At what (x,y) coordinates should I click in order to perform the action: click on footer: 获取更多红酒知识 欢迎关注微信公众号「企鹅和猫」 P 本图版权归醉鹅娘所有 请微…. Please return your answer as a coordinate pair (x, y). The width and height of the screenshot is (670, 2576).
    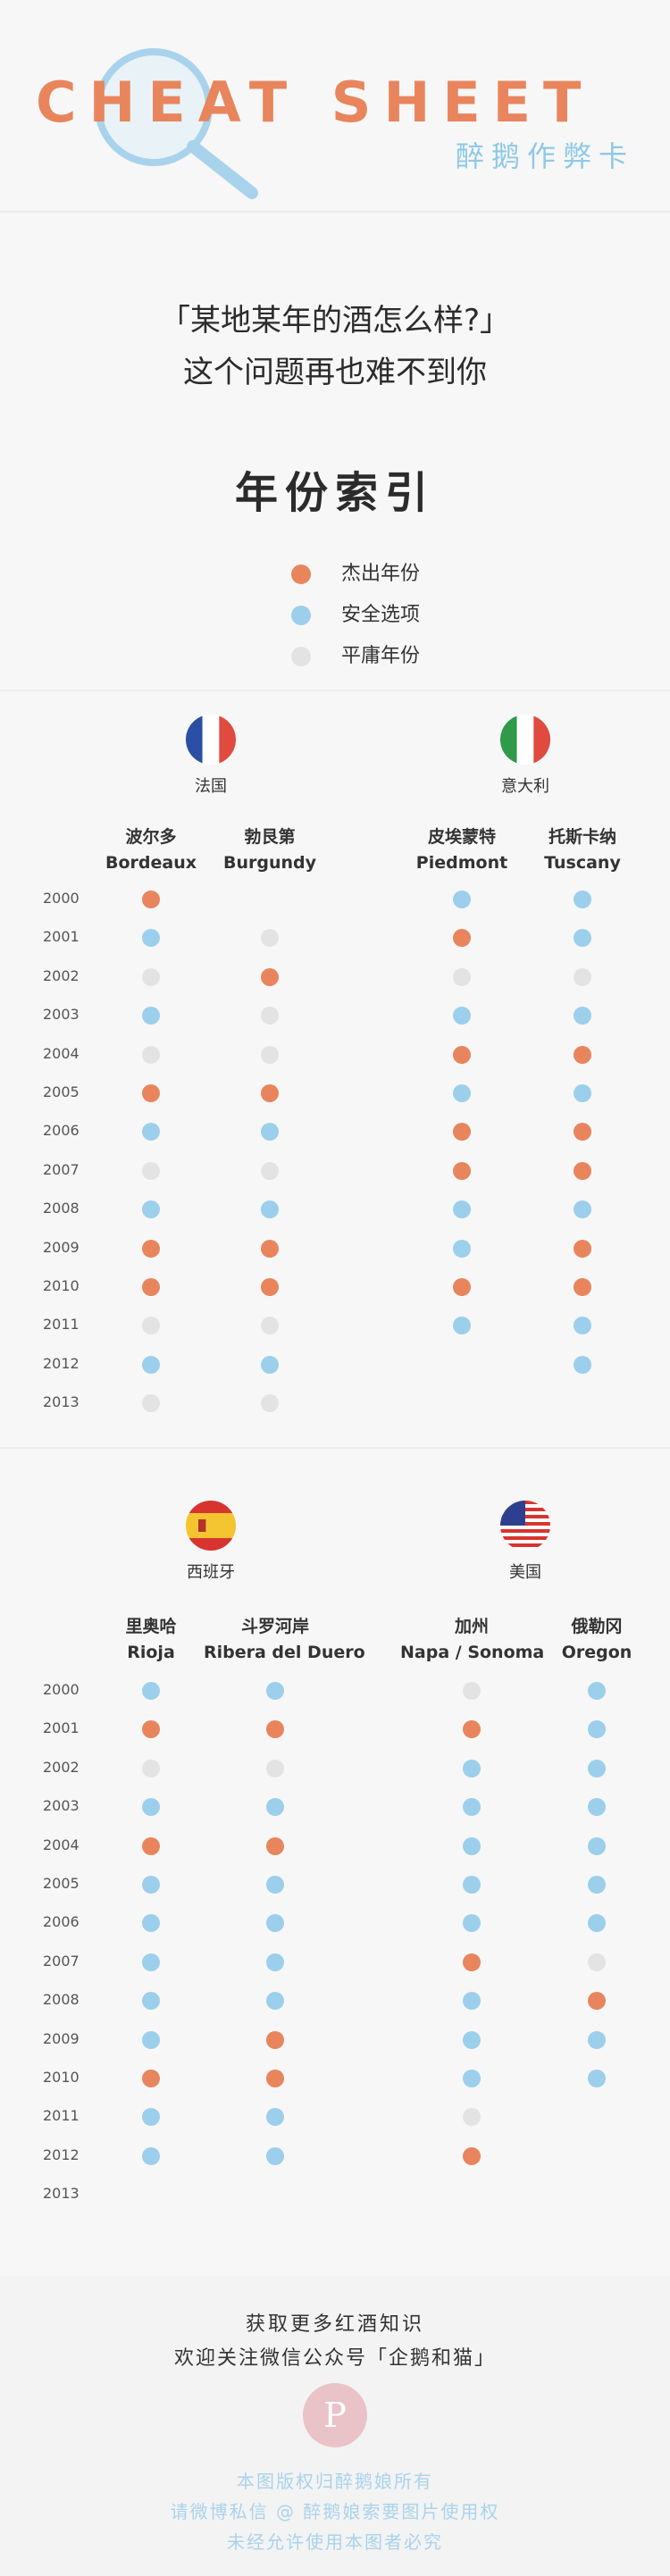
    Looking at the image, I should click on (335, 2426).